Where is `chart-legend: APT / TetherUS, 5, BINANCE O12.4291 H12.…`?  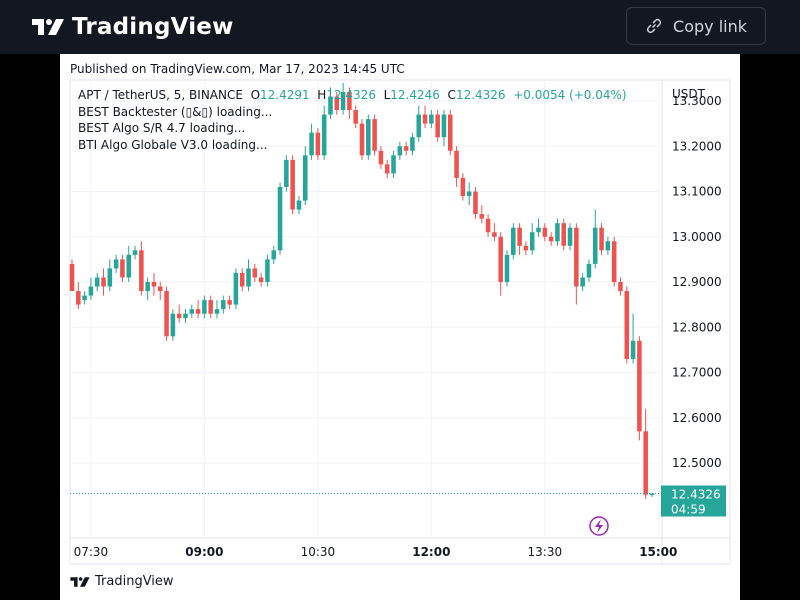 chart-legend: APT / TetherUS, 5, BINANCE O12.4291 H12.… is located at coordinates (352, 120).